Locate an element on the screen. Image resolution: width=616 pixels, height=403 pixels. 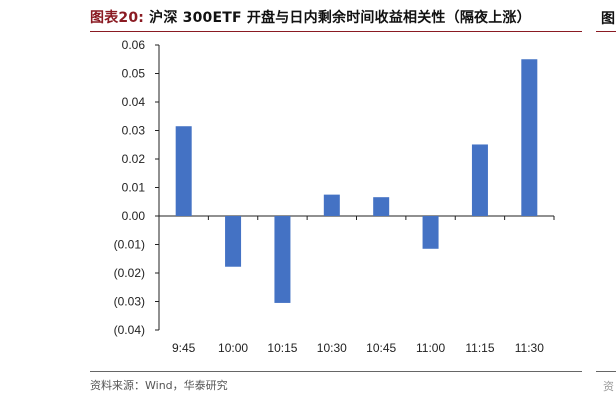
y-tick-label: 0.00 is located at coordinates (134, 216).